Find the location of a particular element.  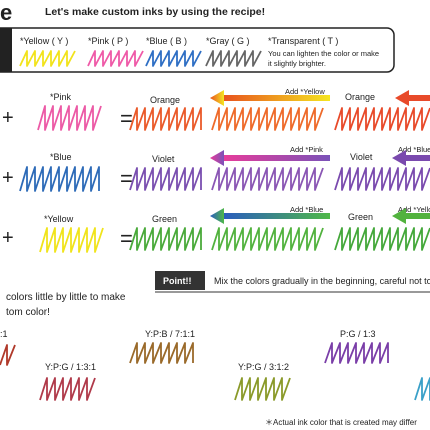

point-badge: Point!! is located at coordinates (177, 281).